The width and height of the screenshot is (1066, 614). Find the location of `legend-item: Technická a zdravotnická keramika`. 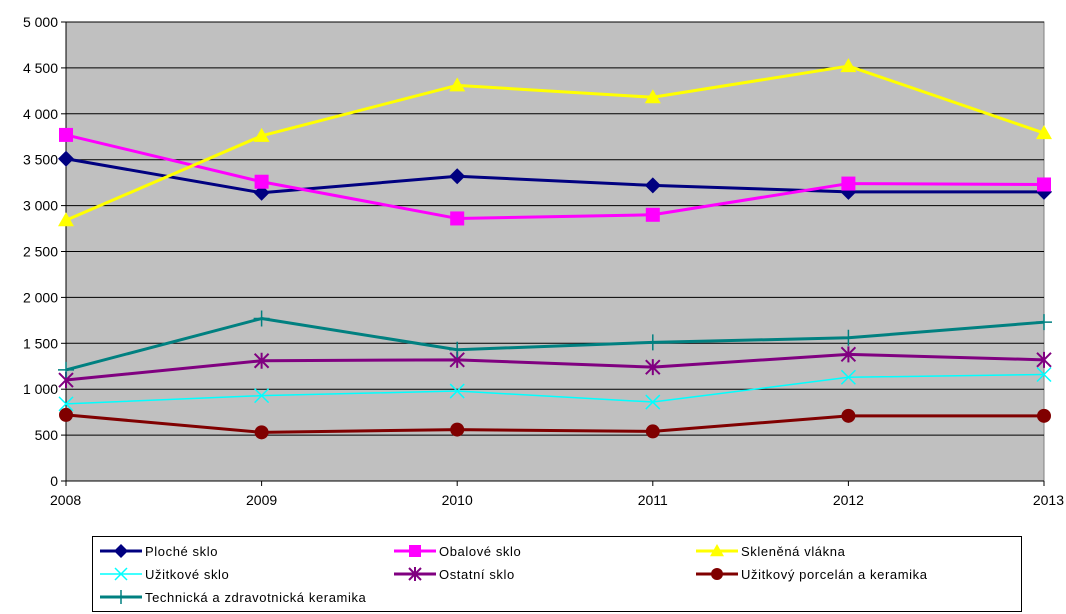

legend-item: Technická a zdravotnická keramika is located at coordinates (232, 597).